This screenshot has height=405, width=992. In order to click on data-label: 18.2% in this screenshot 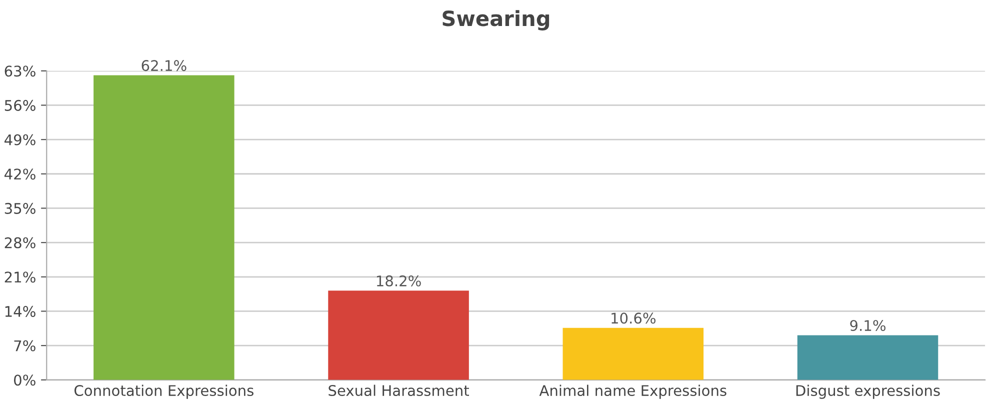, I will do `click(398, 280)`.